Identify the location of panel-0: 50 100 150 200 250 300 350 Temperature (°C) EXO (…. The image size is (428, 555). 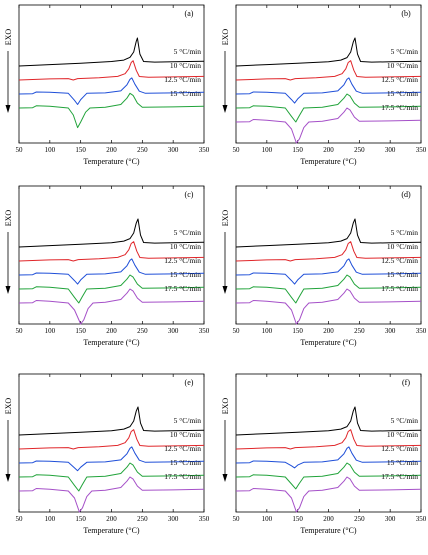
(107, 85).